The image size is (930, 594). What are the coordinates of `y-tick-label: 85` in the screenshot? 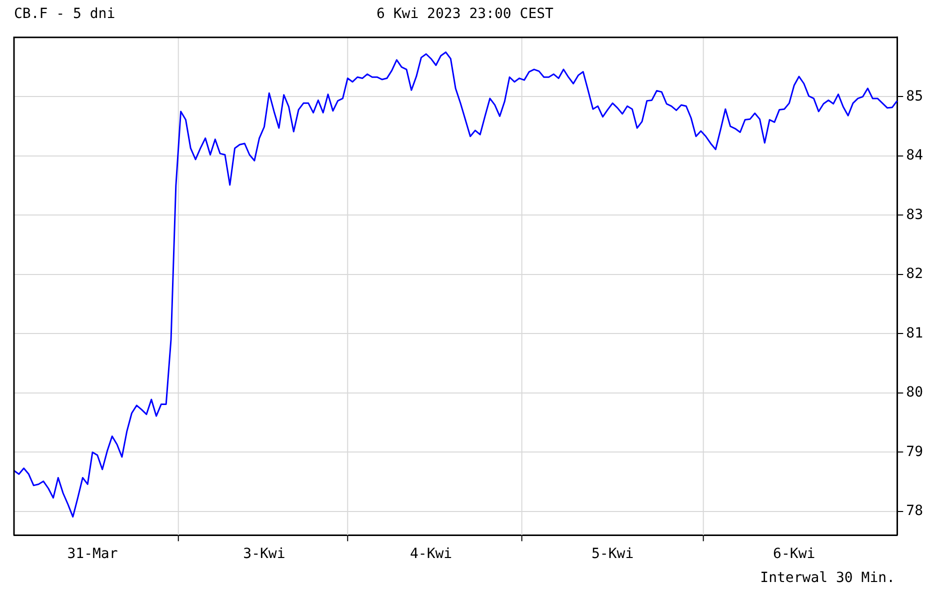 It's located at (914, 96).